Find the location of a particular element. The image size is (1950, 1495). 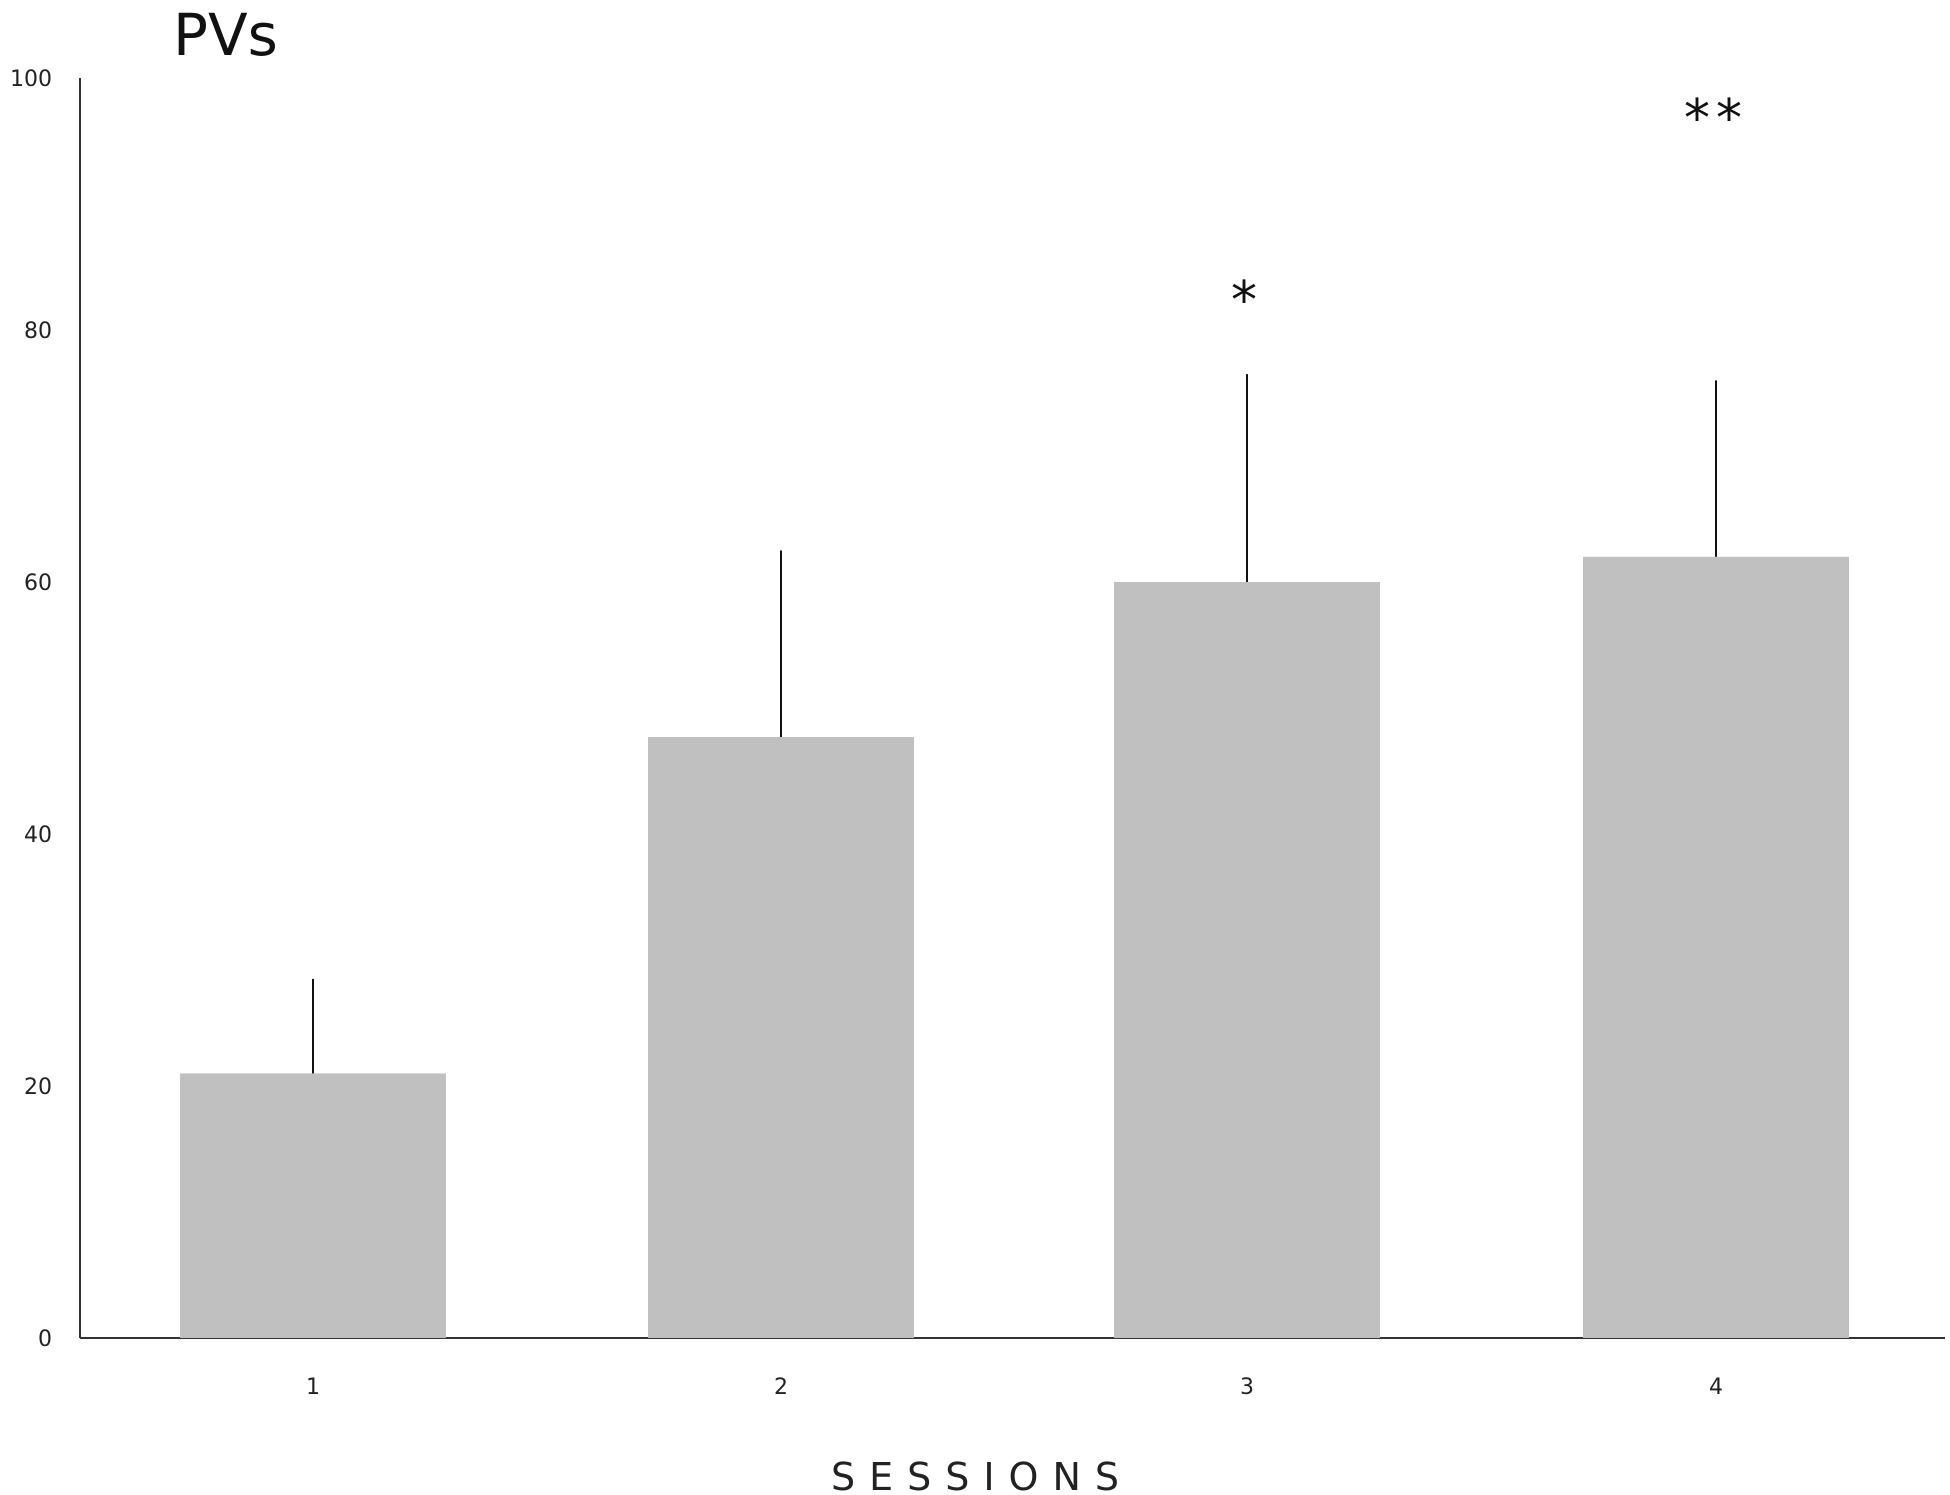

x-tick-label: 3 is located at coordinates (1247, 1387).